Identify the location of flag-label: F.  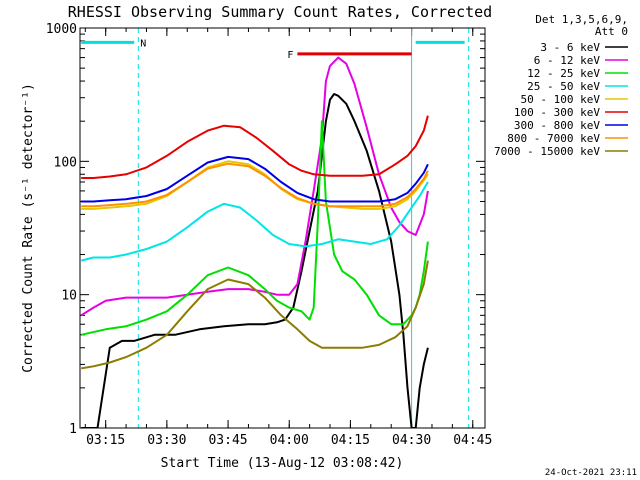
(290, 55).